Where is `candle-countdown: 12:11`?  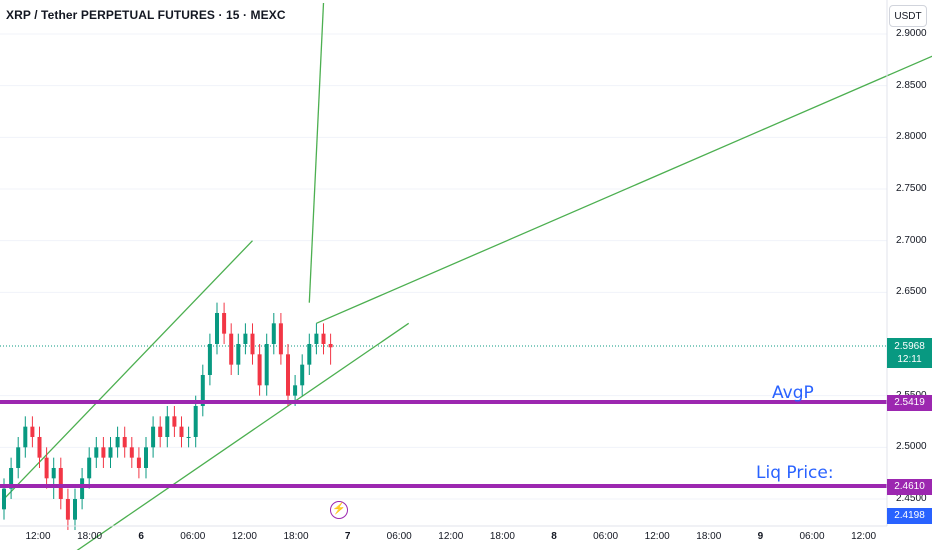
candle-countdown: 12:11 is located at coordinates (909, 359).